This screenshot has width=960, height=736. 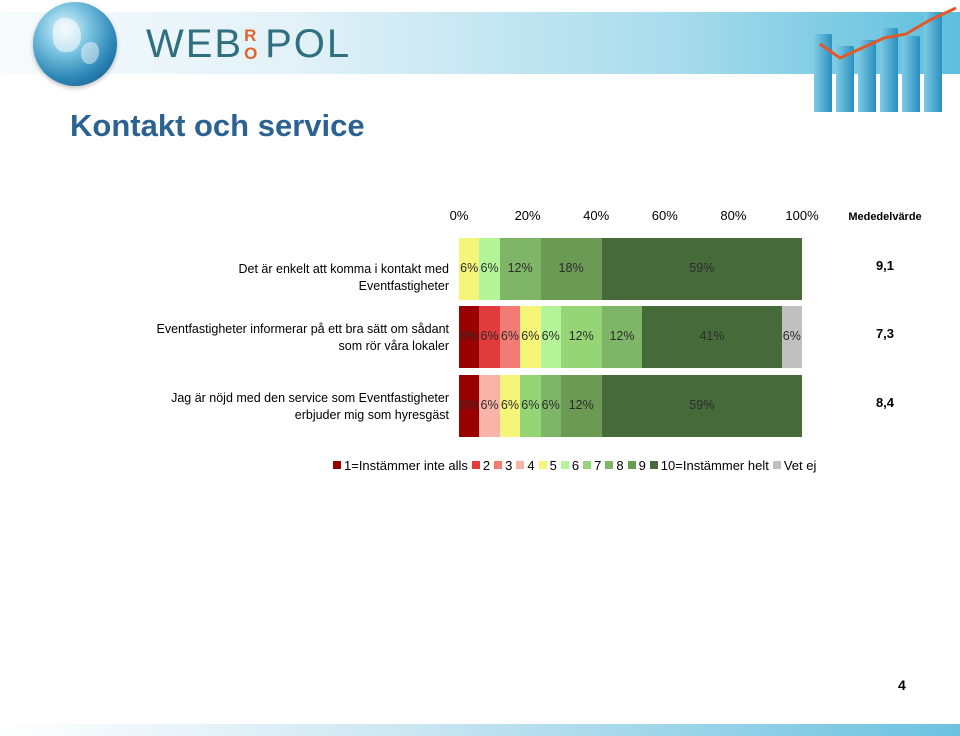 What do you see at coordinates (596, 215) in the screenshot?
I see `axis-tick-label: 40%` at bounding box center [596, 215].